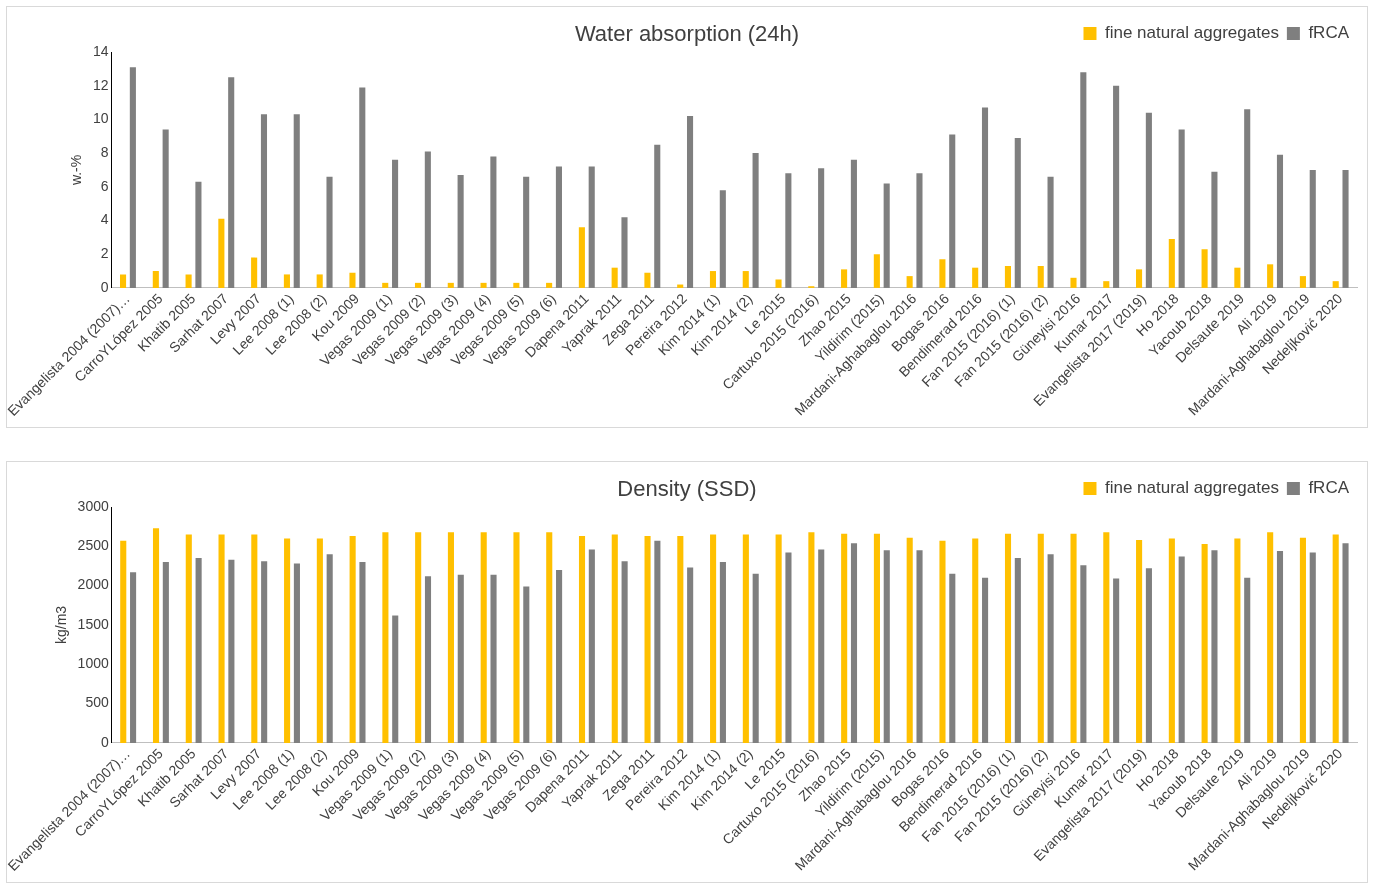 The height and width of the screenshot is (886, 1375). I want to click on y-tick-label: 6, so click(104, 185).